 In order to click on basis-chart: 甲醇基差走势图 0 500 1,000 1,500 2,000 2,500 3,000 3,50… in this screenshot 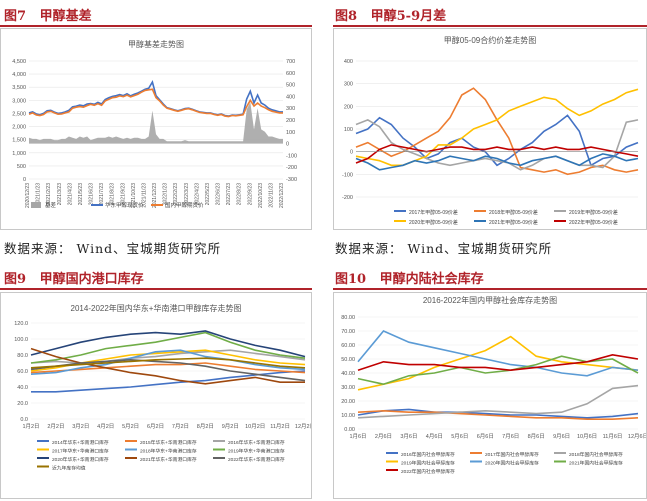, I will do `click(154, 124)`.